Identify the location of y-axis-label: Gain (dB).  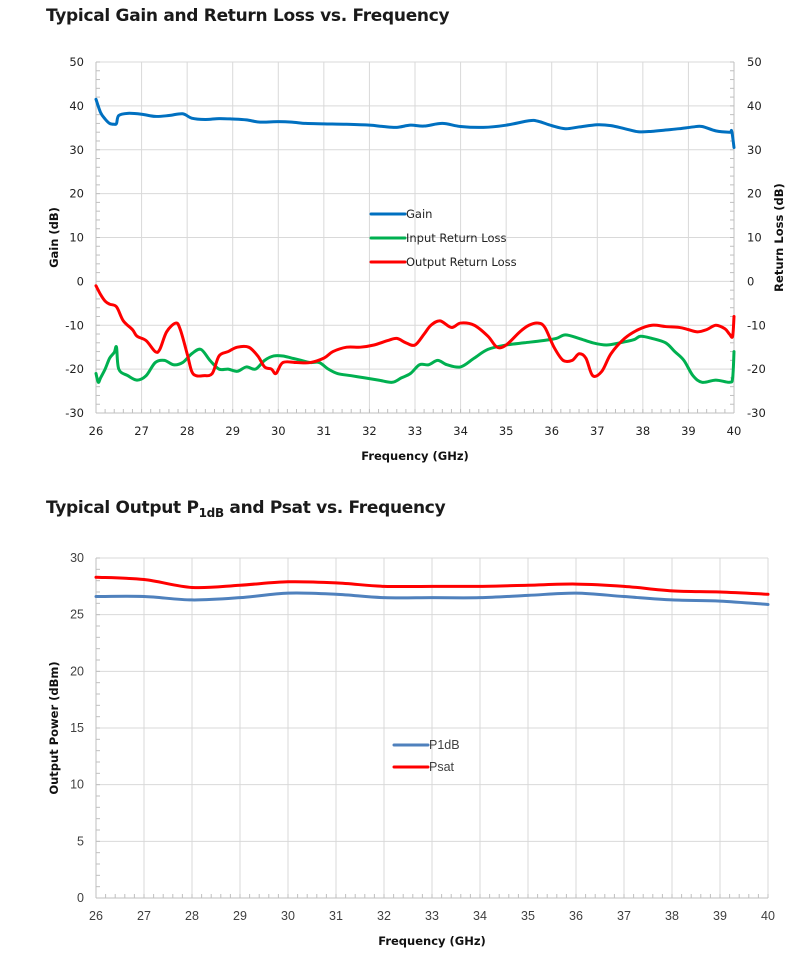
(54, 237).